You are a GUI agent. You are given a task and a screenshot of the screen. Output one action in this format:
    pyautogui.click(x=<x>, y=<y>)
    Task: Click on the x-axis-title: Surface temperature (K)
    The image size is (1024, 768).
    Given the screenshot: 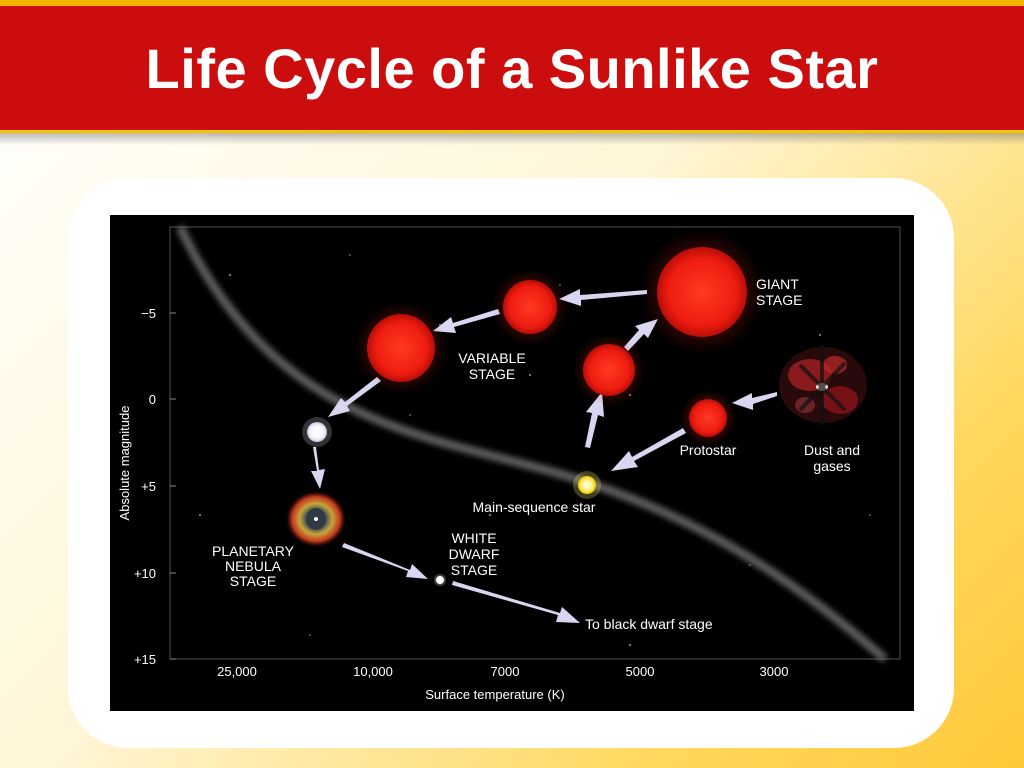 What is the action you would take?
    pyautogui.click(x=494, y=694)
    